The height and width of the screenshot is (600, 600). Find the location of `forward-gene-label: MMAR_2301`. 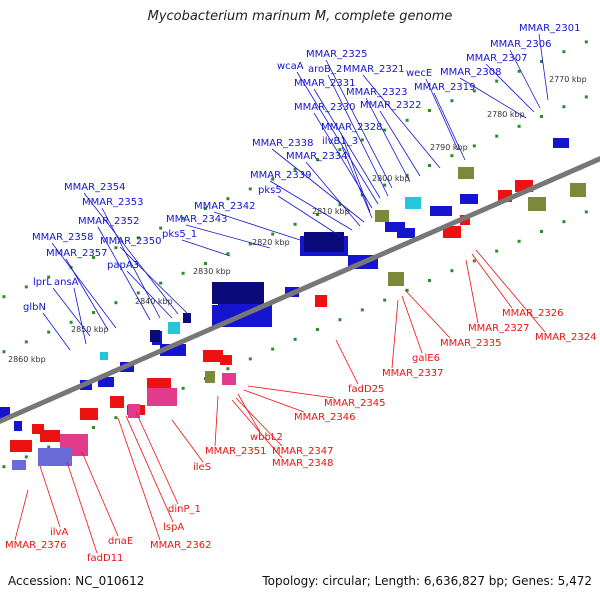

forward-gene-label: MMAR_2301 is located at coordinates (550, 28).